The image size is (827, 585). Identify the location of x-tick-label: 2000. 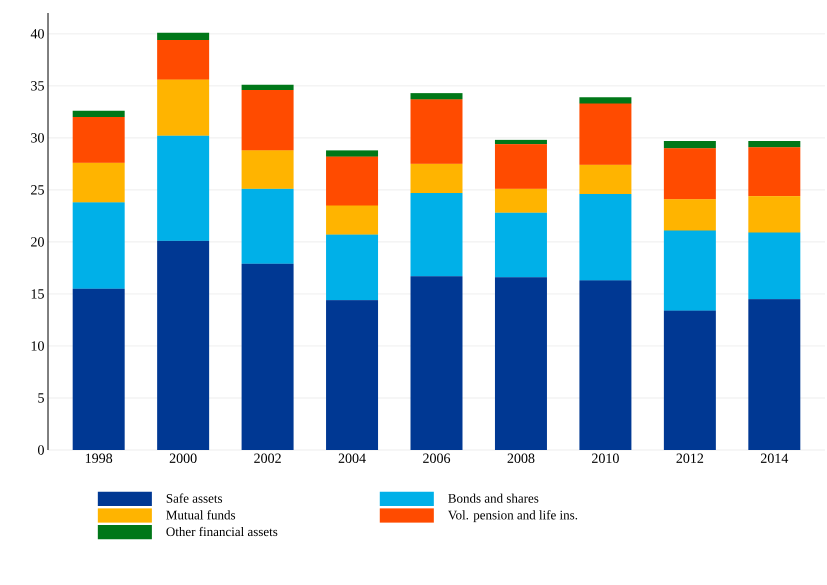
(183, 458).